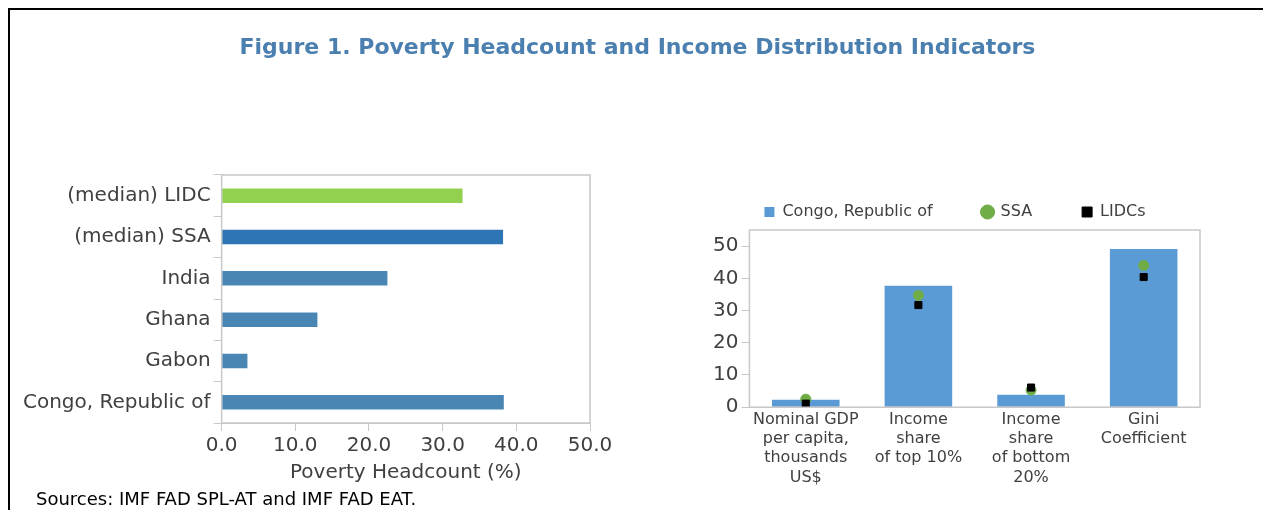 This screenshot has width=1271, height=518. What do you see at coordinates (221, 444) in the screenshot?
I see `x-tick-label: 0.0` at bounding box center [221, 444].